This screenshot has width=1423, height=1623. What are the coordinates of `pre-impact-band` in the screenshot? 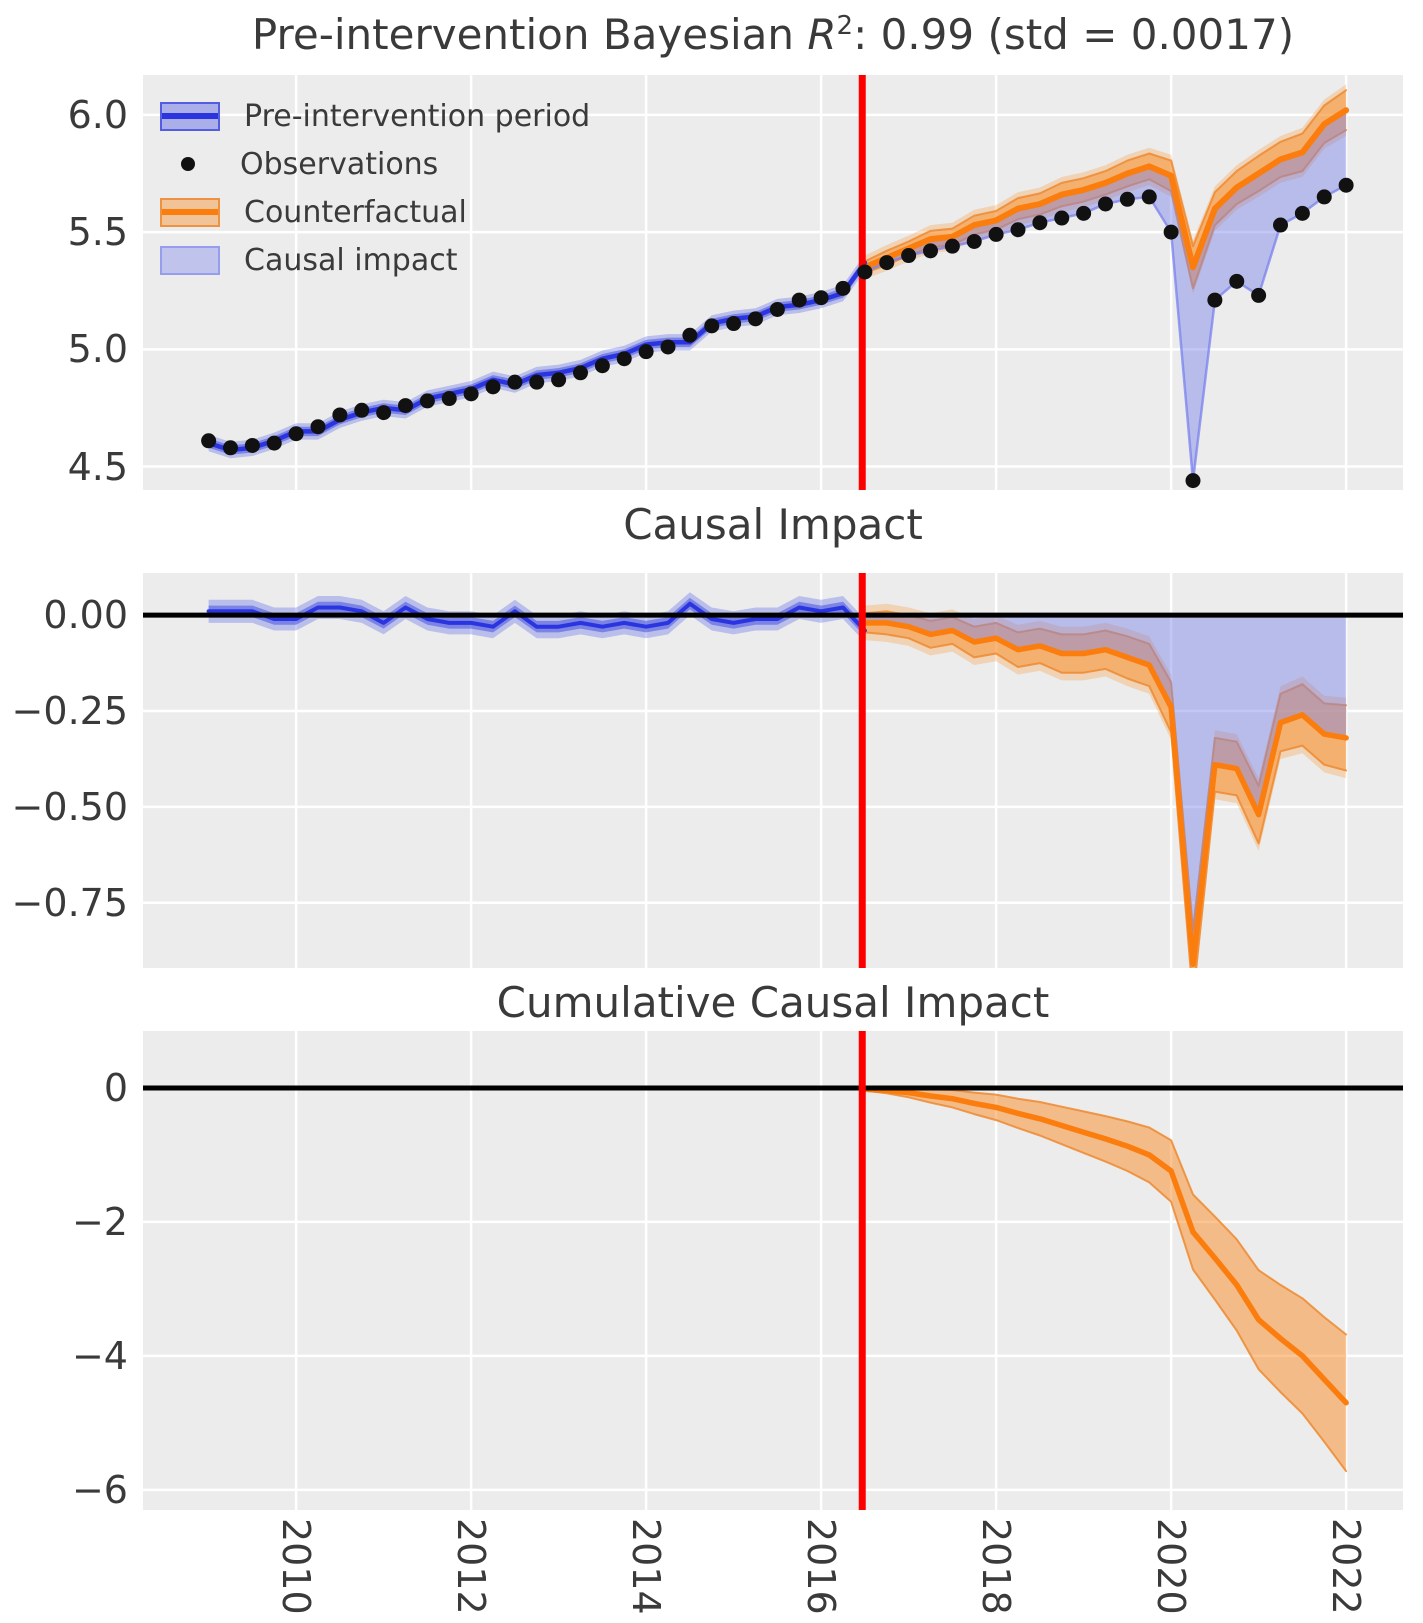 It's located at (536, 617).